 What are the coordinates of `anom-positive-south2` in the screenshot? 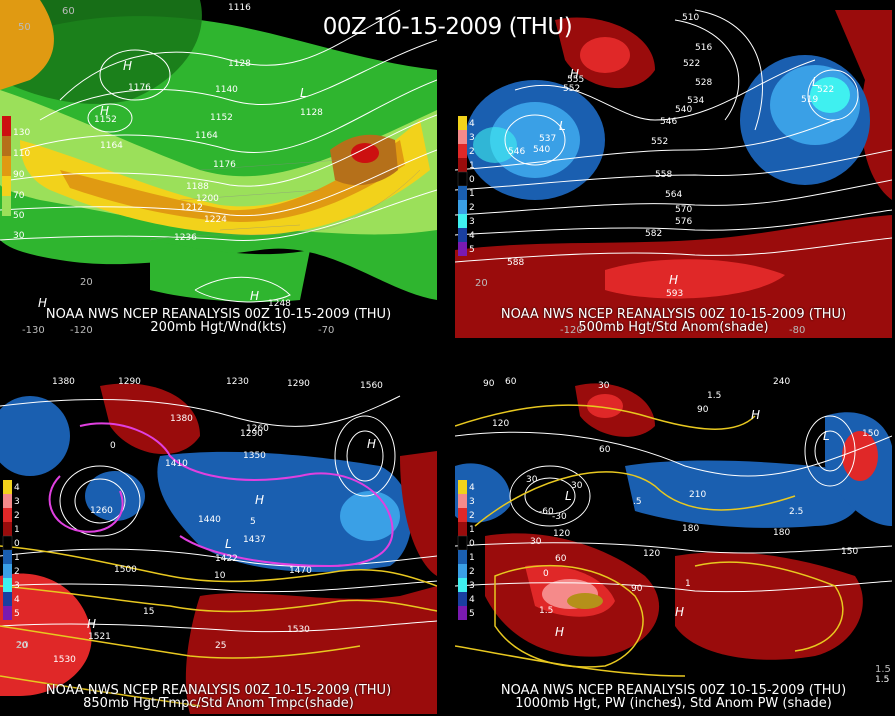 It's located at (311, 650).